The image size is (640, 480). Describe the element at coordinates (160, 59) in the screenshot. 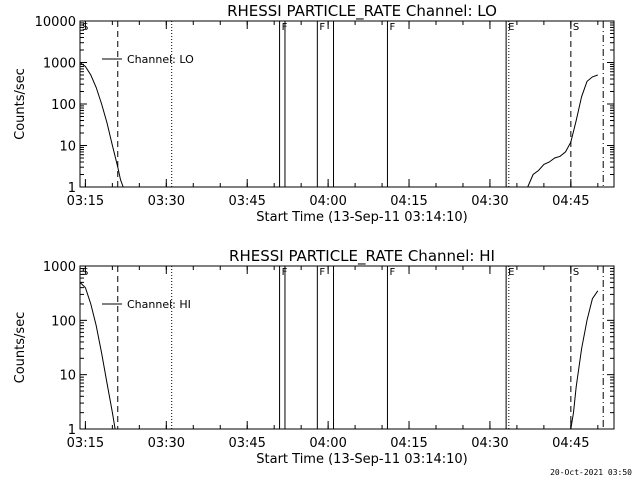

I see `legend-entry: Channel: LO` at that location.